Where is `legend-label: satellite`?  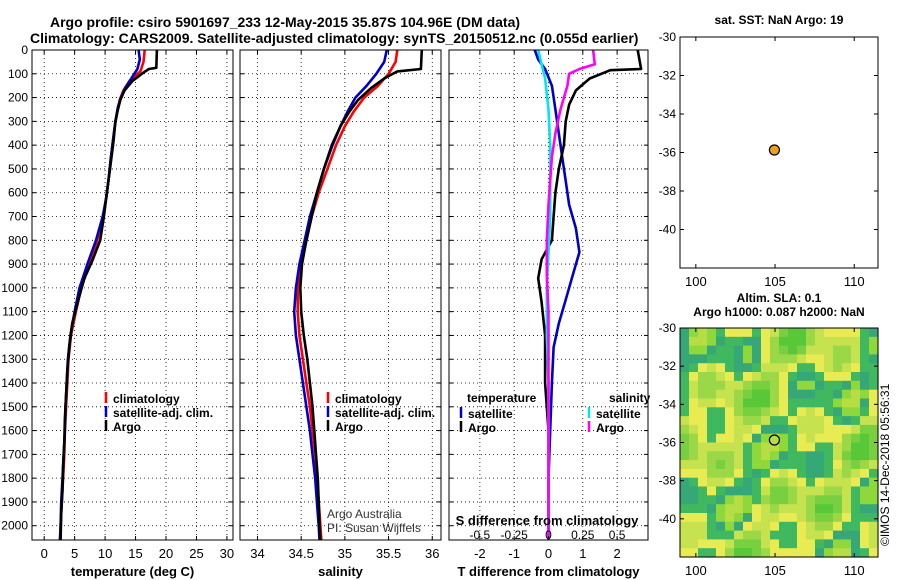
legend-label: satellite is located at coordinates (618, 414).